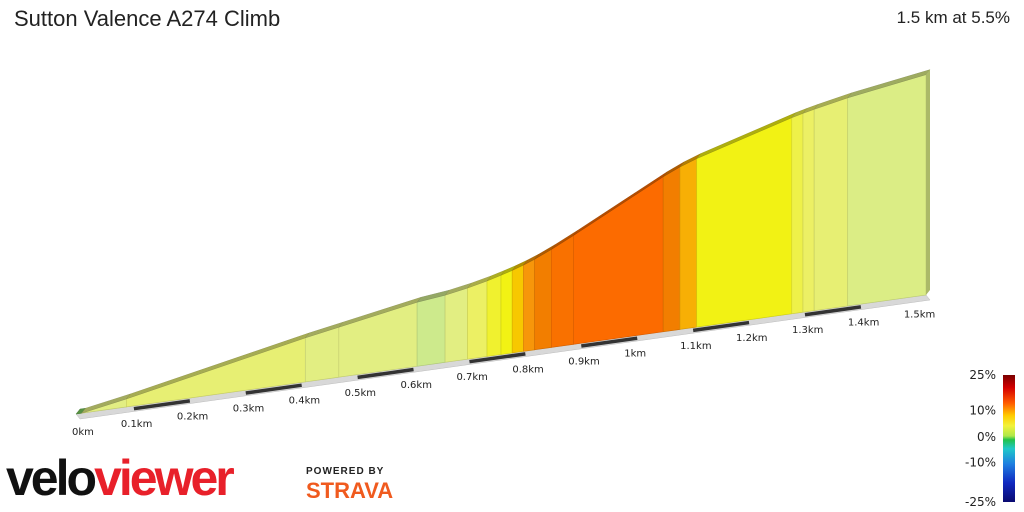  What do you see at coordinates (982, 411) in the screenshot?
I see `gradient-scale-label: 10%` at bounding box center [982, 411].